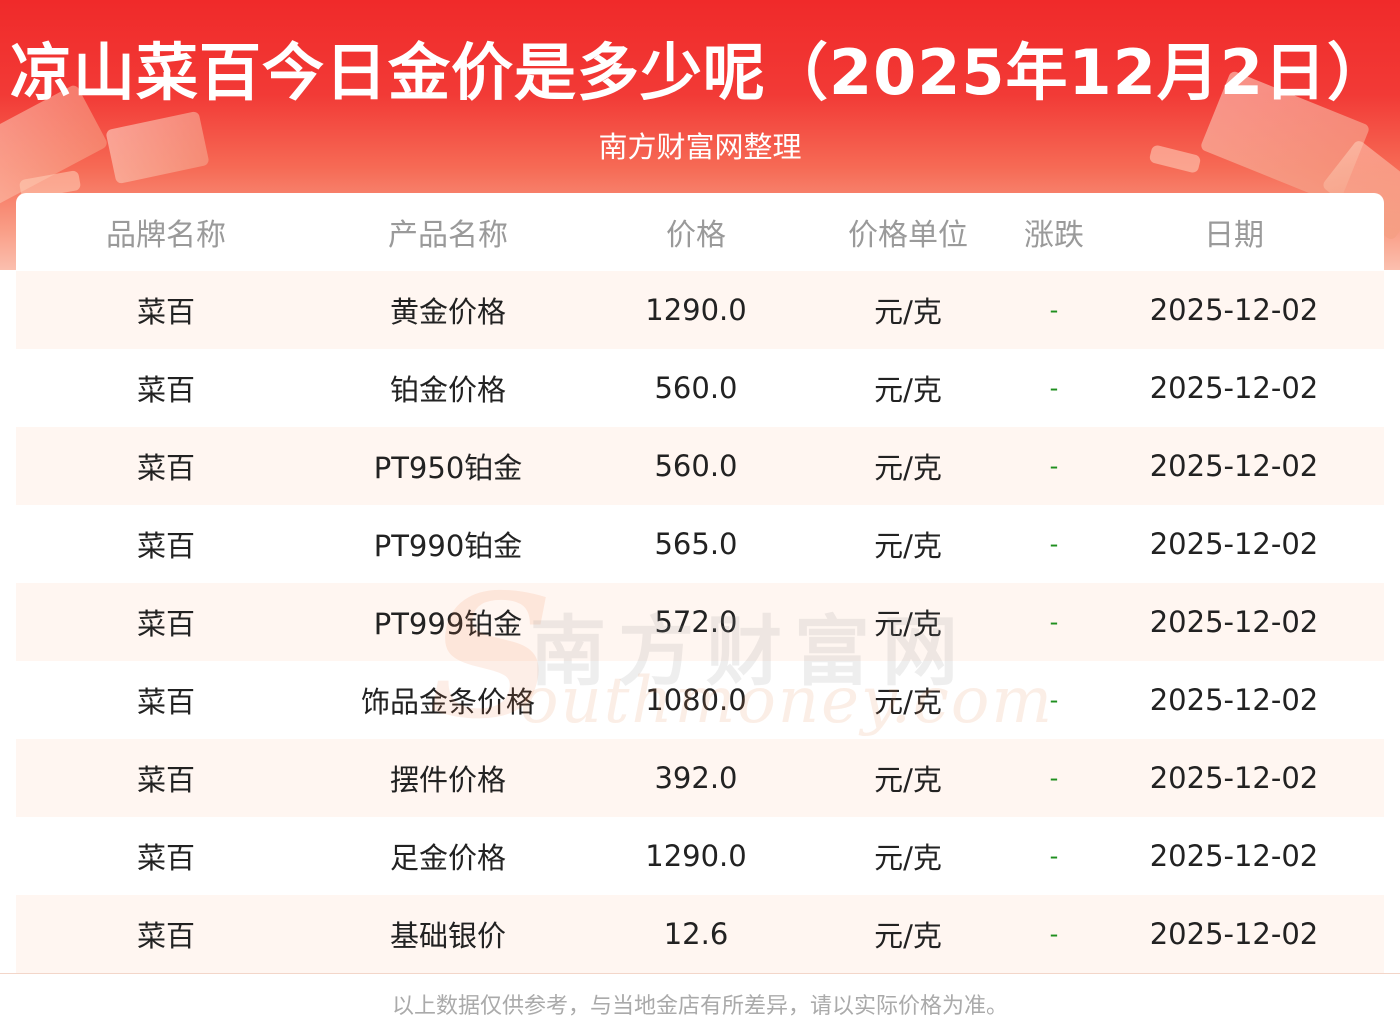 Image resolution: width=1400 pixels, height=1021 pixels. Describe the element at coordinates (696, 700) in the screenshot. I see `cell-price: 1080.0` at that location.